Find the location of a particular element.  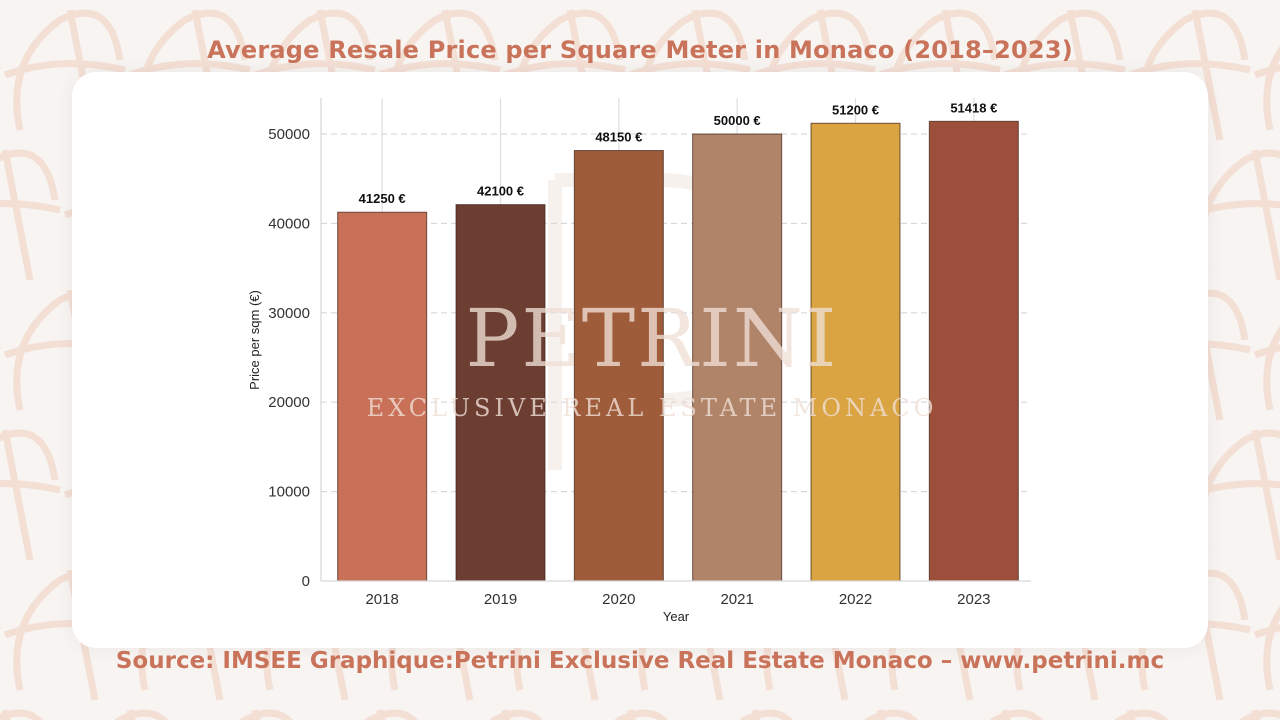

y-axis-ticks: 0 10000 20000 30000 40000 50000 is located at coordinates (289, 358).